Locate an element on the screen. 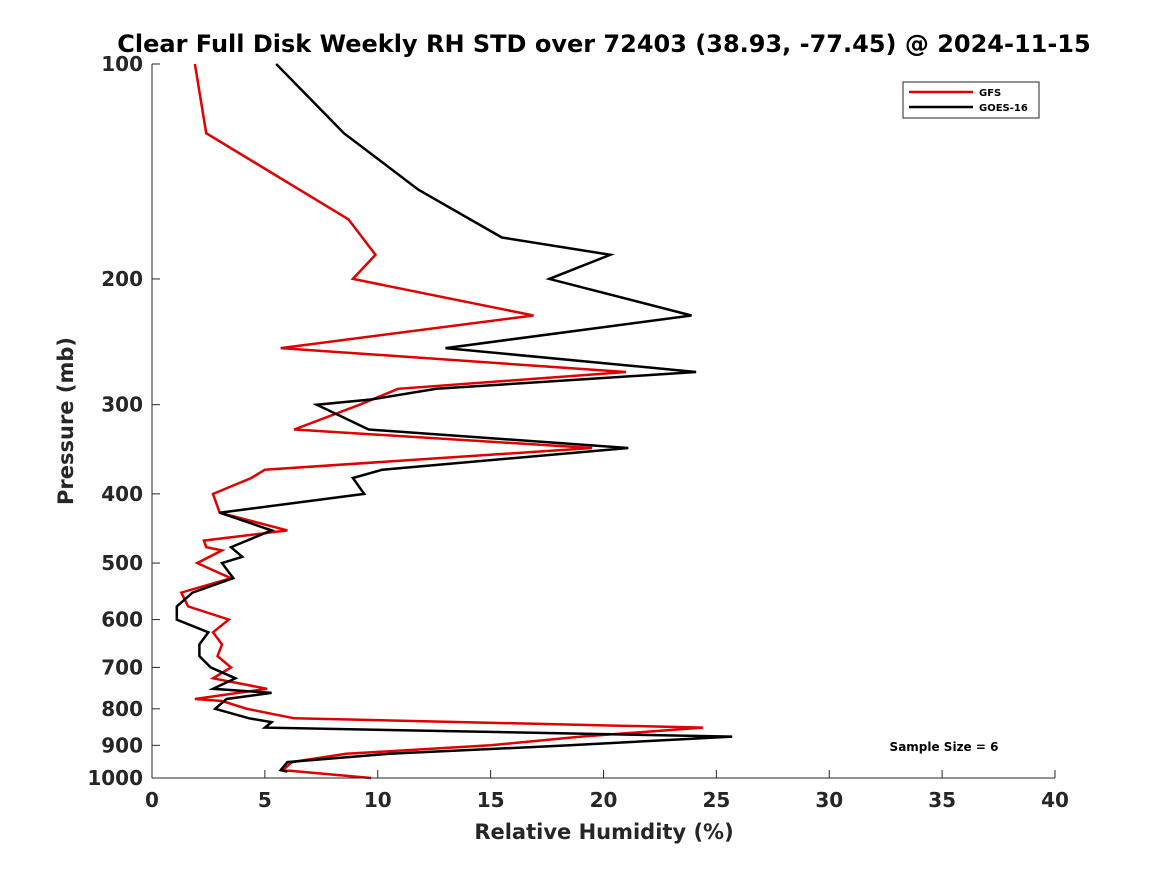 The height and width of the screenshot is (875, 1167). x-tick-label: 40 is located at coordinates (1055, 800).